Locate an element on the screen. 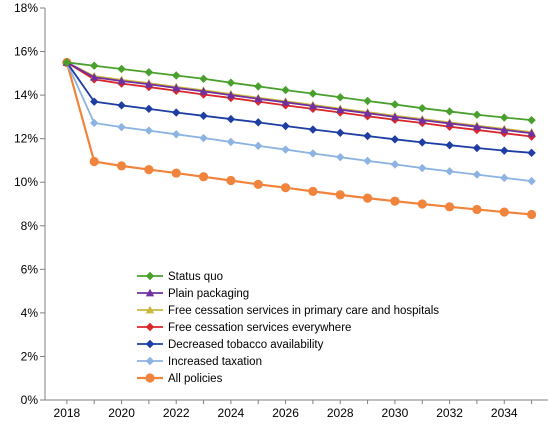 This screenshot has width=550, height=425. x-axis-ticks: 2018 2020 2022 2024 2026 2028 2030 2032 2034 is located at coordinates (293, 410).